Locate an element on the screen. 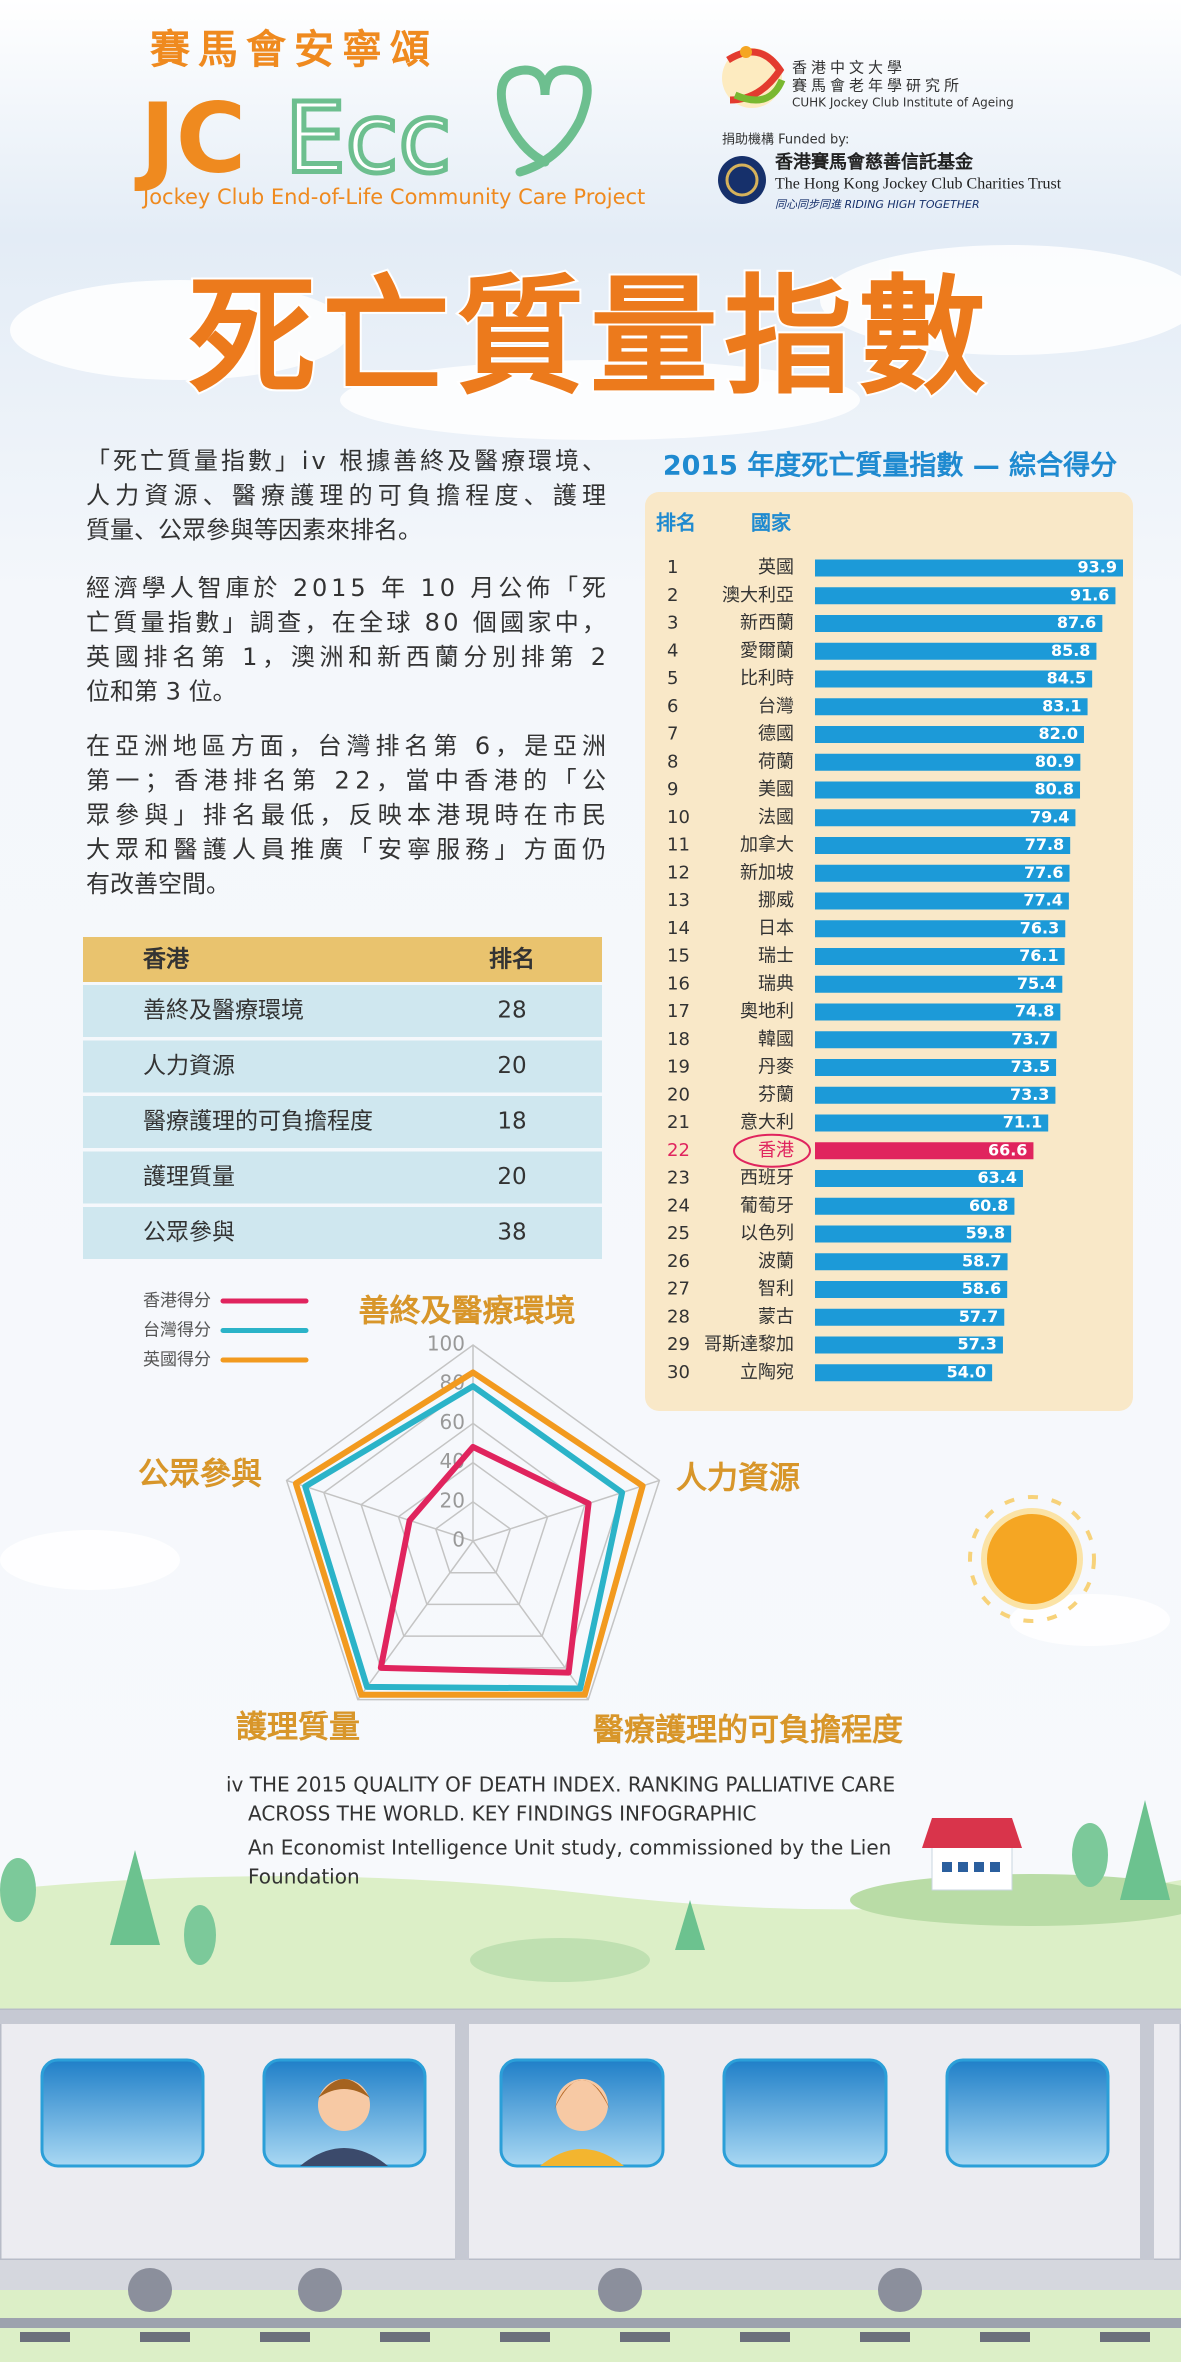 The height and width of the screenshot is (2366, 1181). country-label: 日本 is located at coordinates (776, 928).